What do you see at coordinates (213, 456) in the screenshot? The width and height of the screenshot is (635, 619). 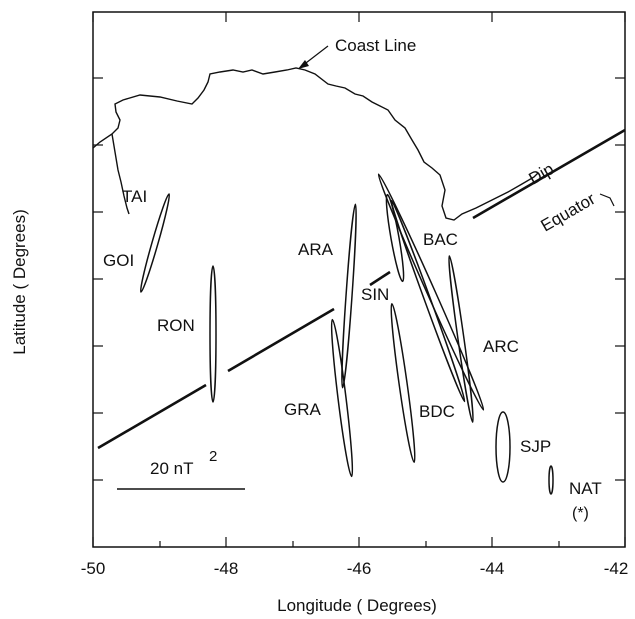 I see `scale-exponent: 2` at bounding box center [213, 456].